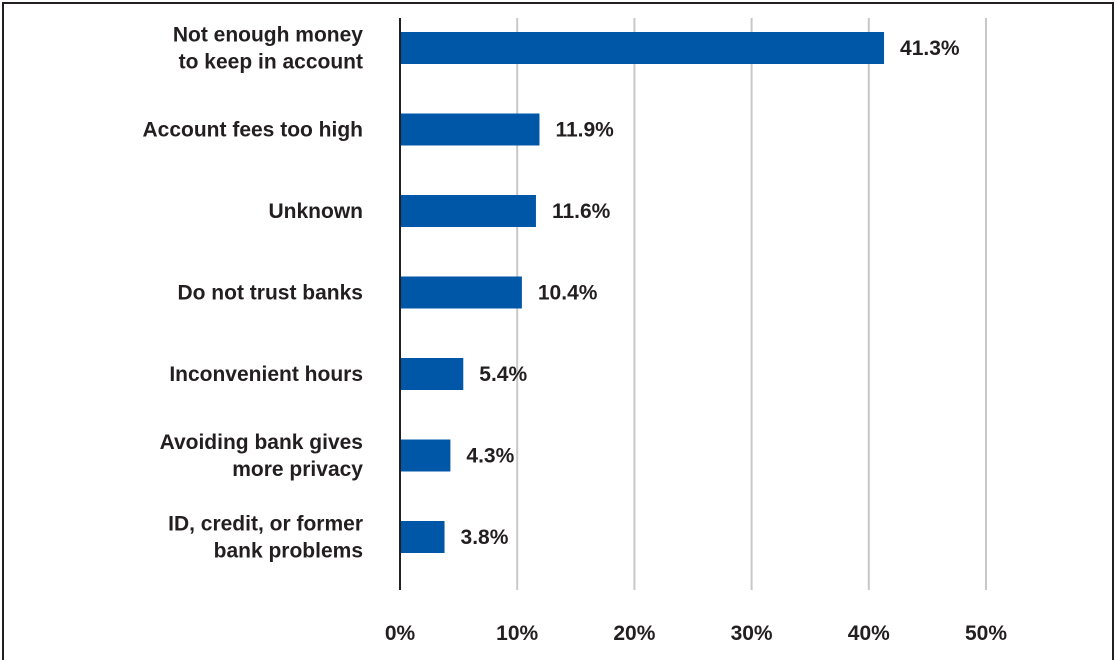 This screenshot has width=1118, height=660. What do you see at coordinates (485, 537) in the screenshot?
I see `value-label: 3.8%` at bounding box center [485, 537].